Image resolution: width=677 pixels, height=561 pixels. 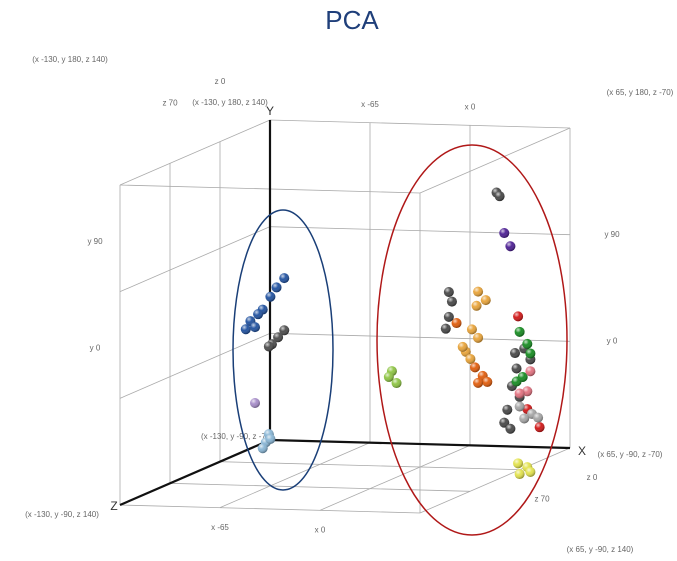 I want to click on chart-title: PCA, so click(x=352, y=20).